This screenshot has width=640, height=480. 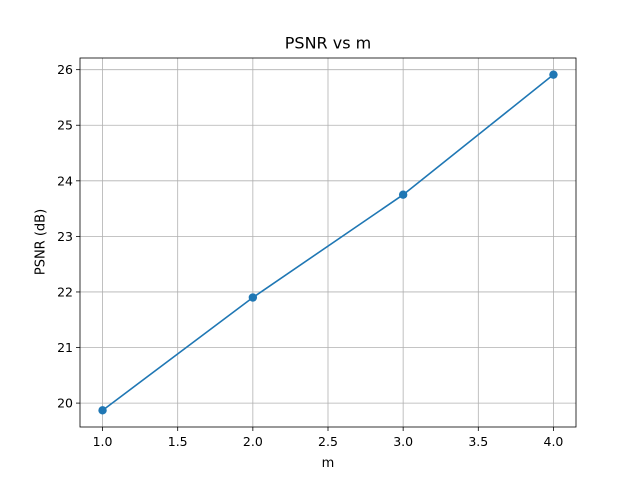 What do you see at coordinates (41, 242) in the screenshot?
I see `y-axis-label: PSNR (dB)` at bounding box center [41, 242].